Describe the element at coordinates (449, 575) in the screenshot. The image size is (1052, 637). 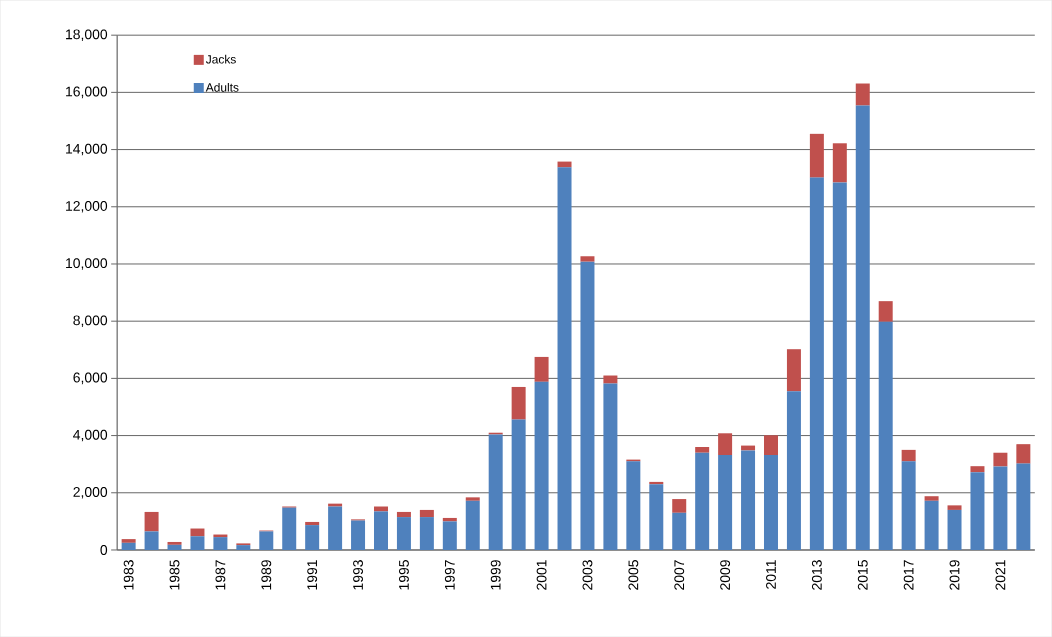
I see `x-tick-label: 1997` at that location.